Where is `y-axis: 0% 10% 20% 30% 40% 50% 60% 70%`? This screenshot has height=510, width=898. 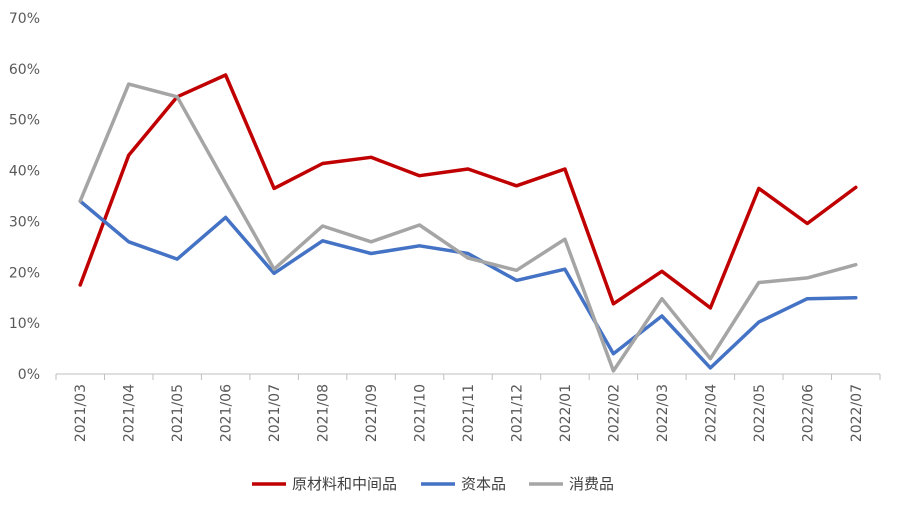
y-axis: 0% 10% 20% 30% 40% 50% 60% 70% is located at coordinates (24, 197).